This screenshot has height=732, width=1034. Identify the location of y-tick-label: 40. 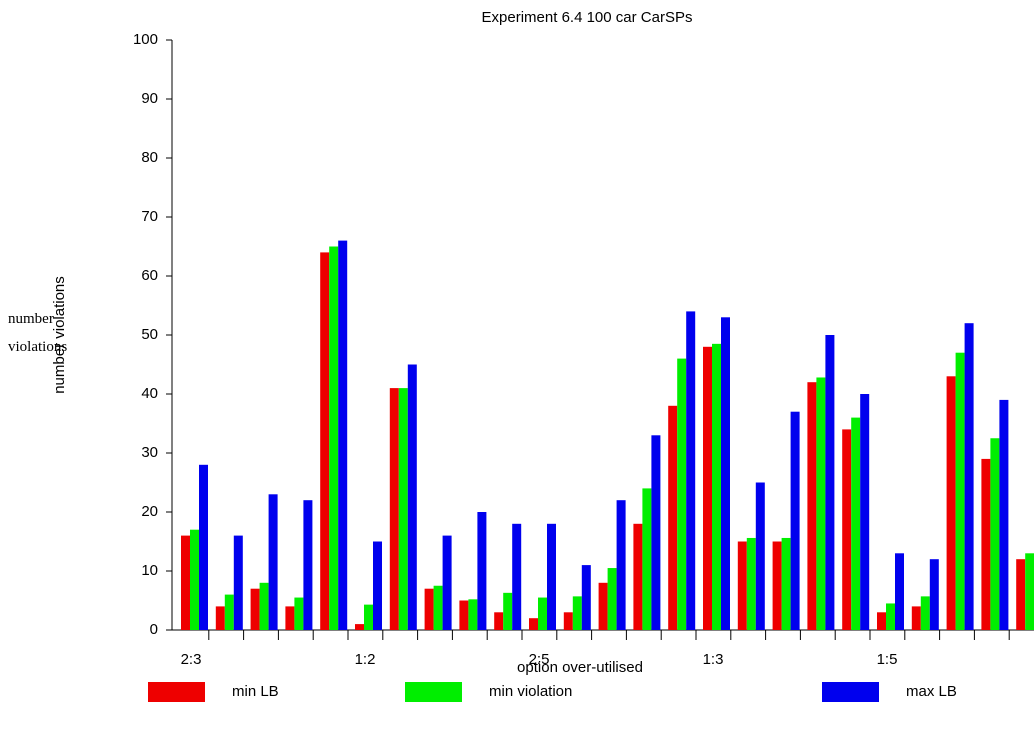
(149, 393).